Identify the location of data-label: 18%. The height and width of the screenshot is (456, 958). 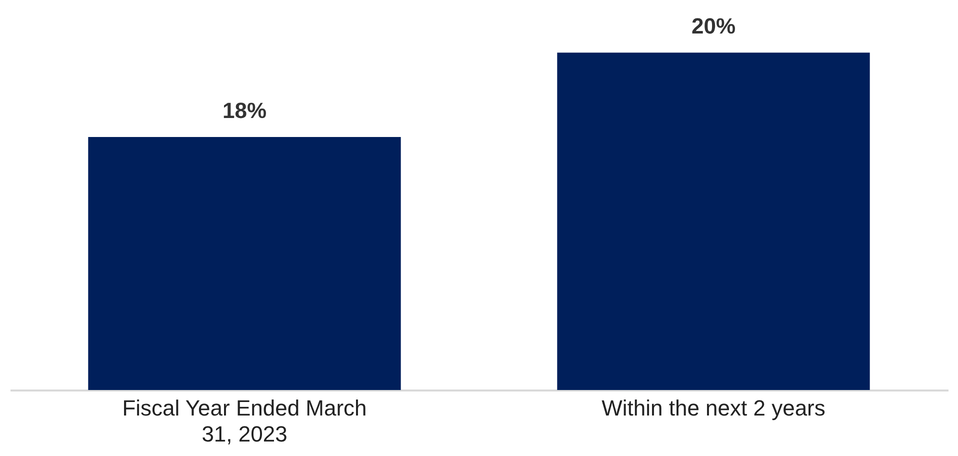
(244, 110).